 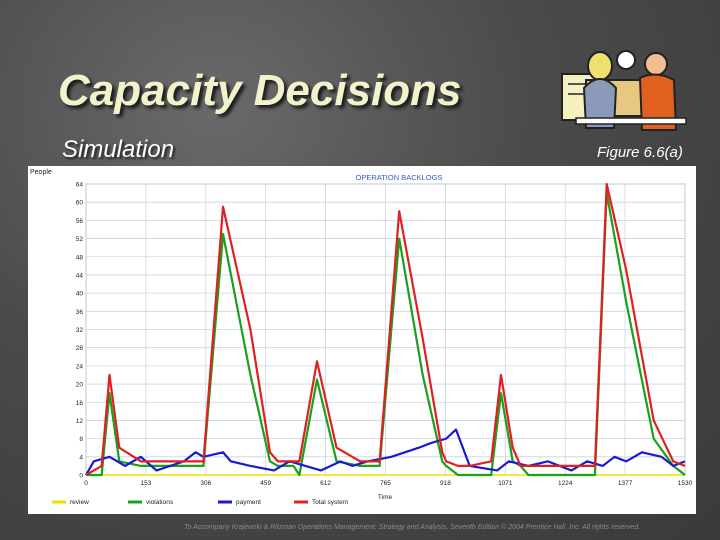 I want to click on y-tick-label: 20, so click(x=80, y=385).